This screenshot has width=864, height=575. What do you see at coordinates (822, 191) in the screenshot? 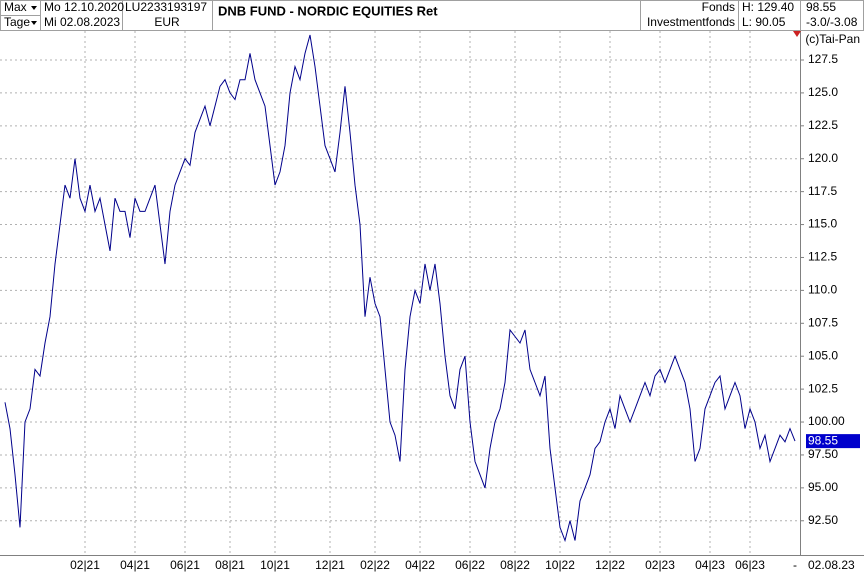
I see `y-tick-label: 117.5` at bounding box center [822, 191].